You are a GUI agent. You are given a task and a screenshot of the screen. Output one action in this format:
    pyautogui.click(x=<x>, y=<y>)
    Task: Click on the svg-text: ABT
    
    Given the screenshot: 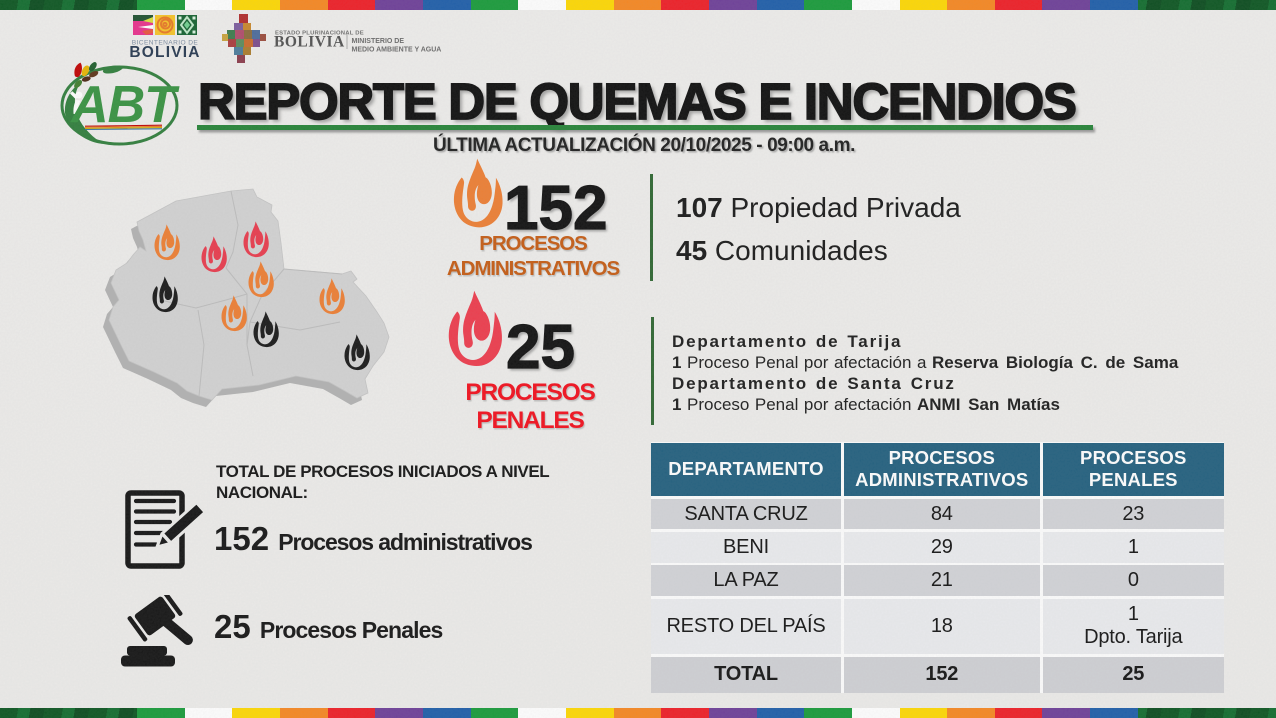 What is the action you would take?
    pyautogui.click(x=124, y=105)
    